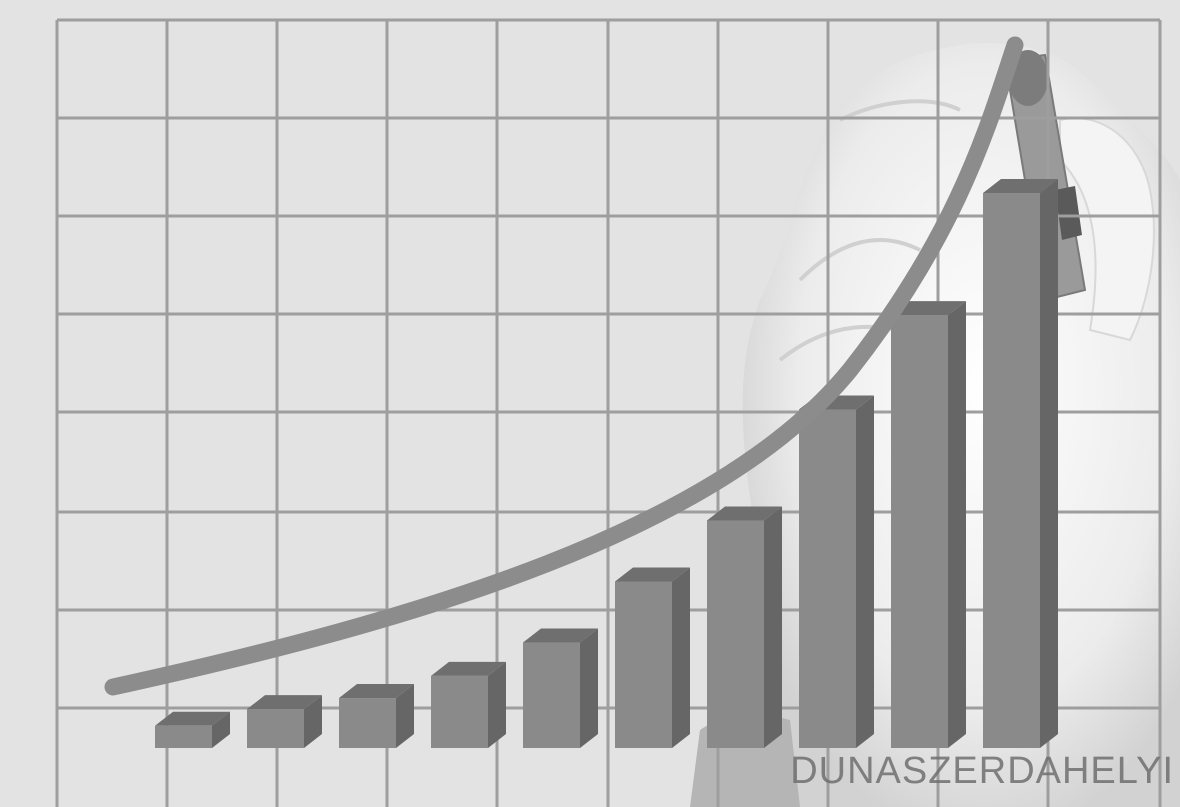 The height and width of the screenshot is (807, 1180). Describe the element at coordinates (1028, 78) in the screenshot. I see `marker-cap` at that location.